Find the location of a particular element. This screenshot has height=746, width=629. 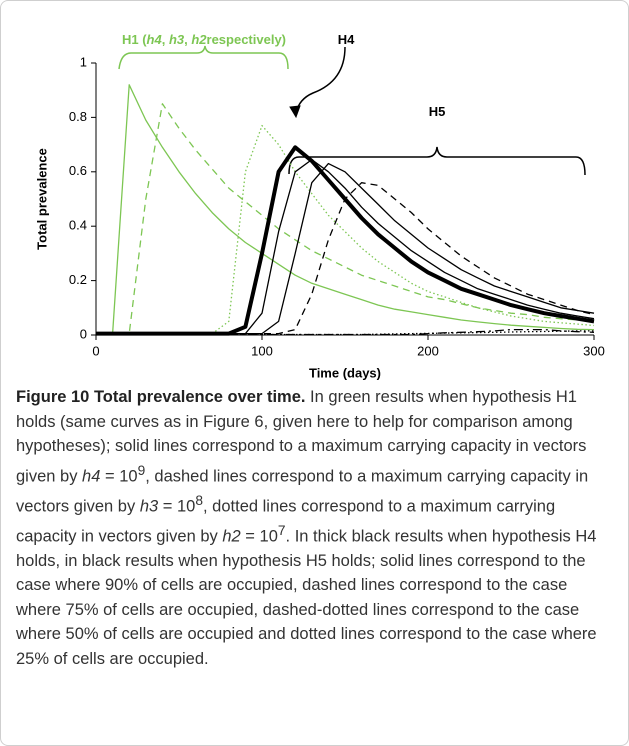

caption-run: 8 is located at coordinates (199, 500).